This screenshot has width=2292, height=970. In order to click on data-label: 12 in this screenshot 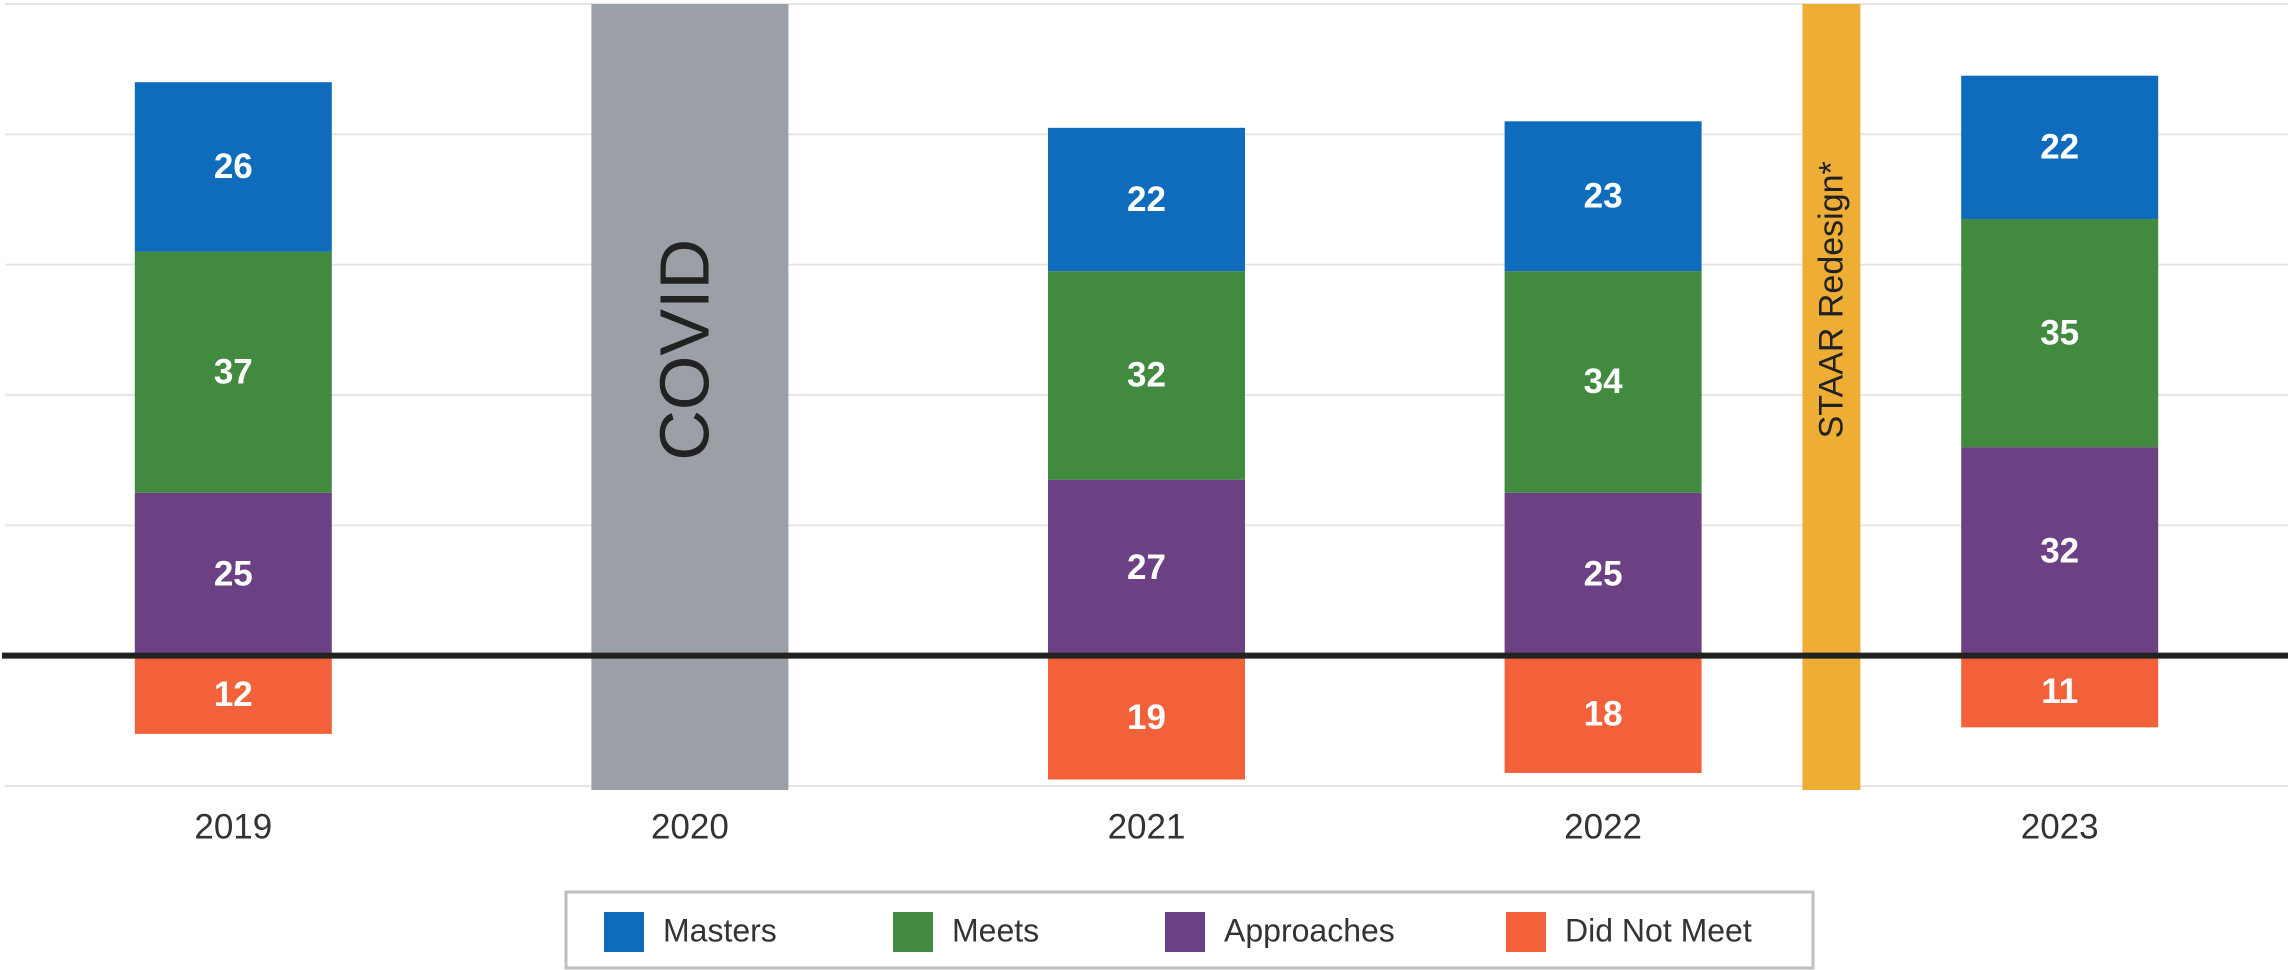, I will do `click(233, 694)`.